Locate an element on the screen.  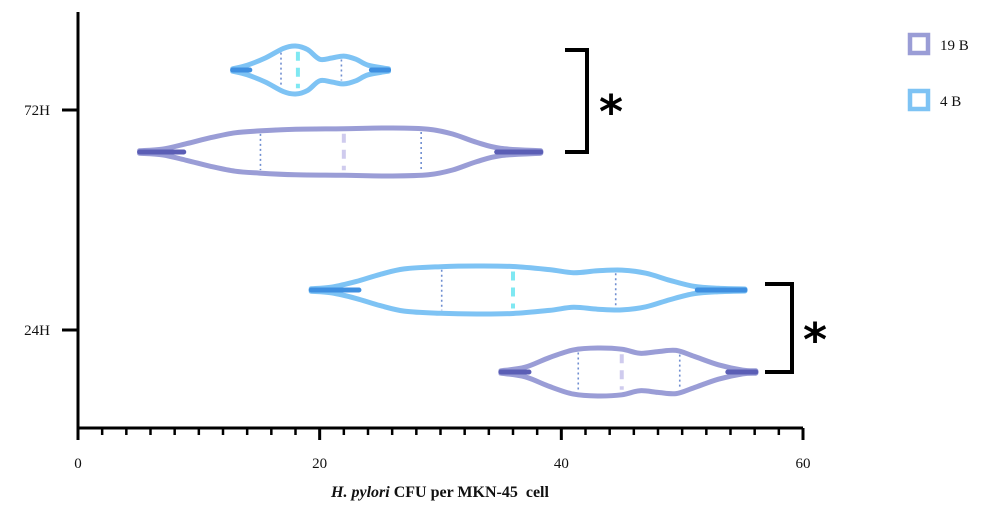
significance-bracket-72h is located at coordinates (577, 101).